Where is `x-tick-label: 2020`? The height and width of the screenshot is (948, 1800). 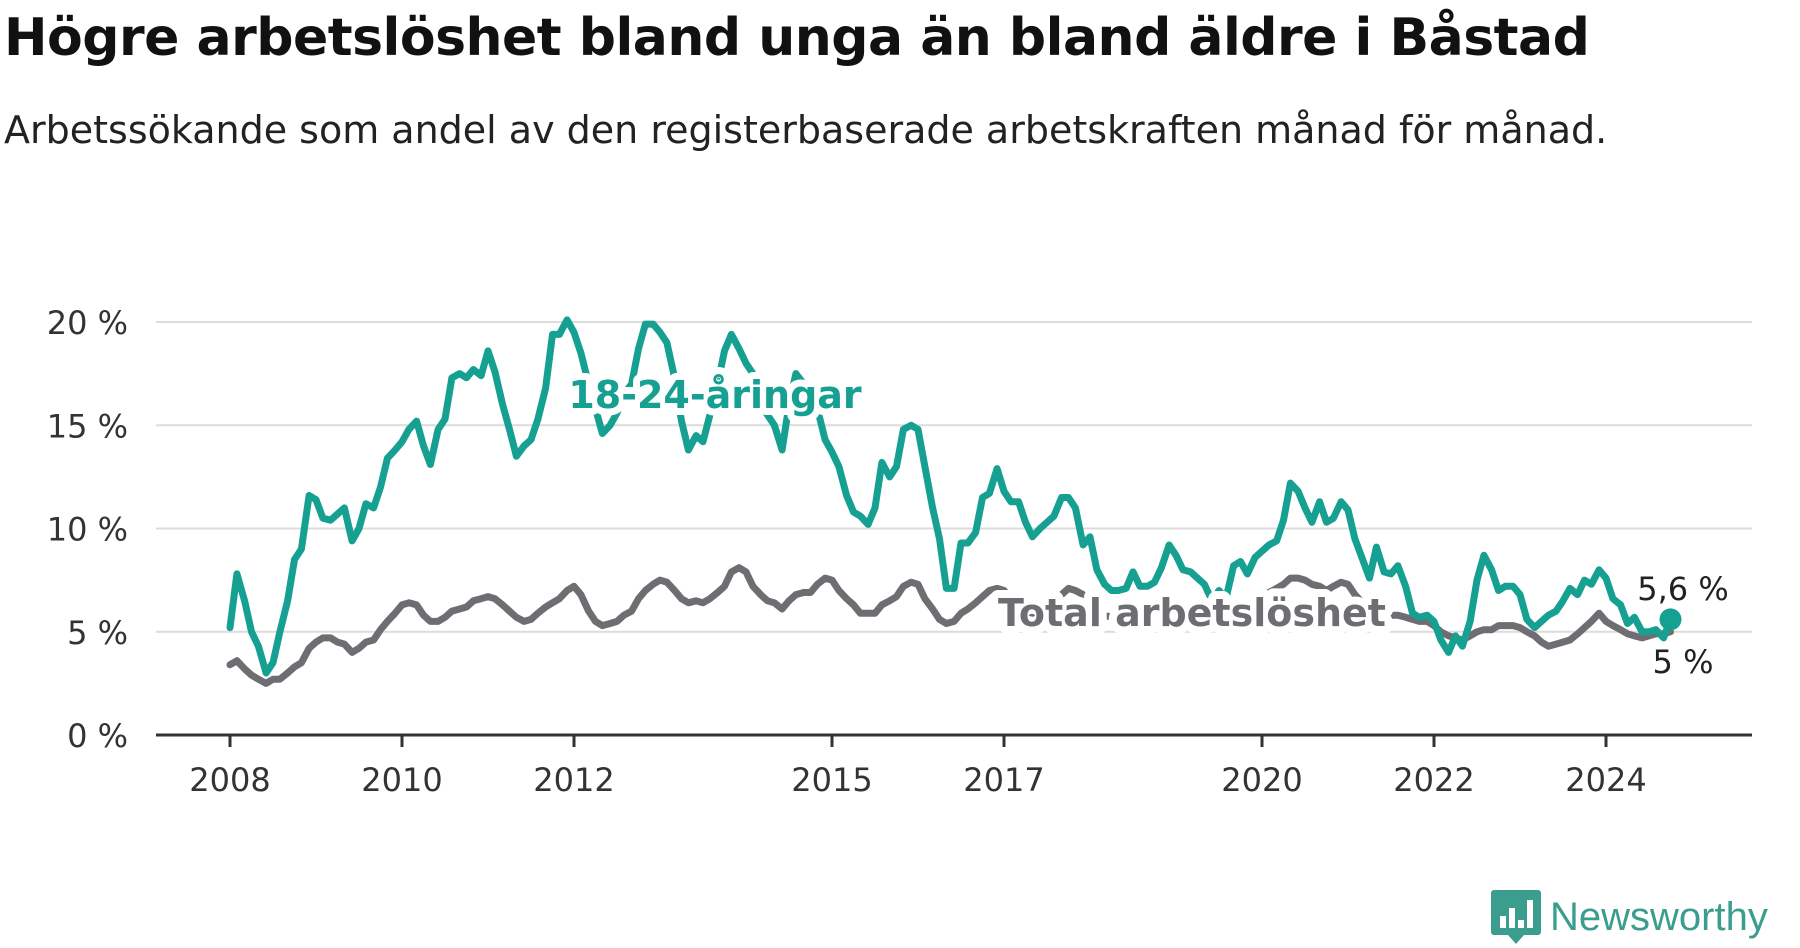 x-tick-label: 2020 is located at coordinates (1261, 780).